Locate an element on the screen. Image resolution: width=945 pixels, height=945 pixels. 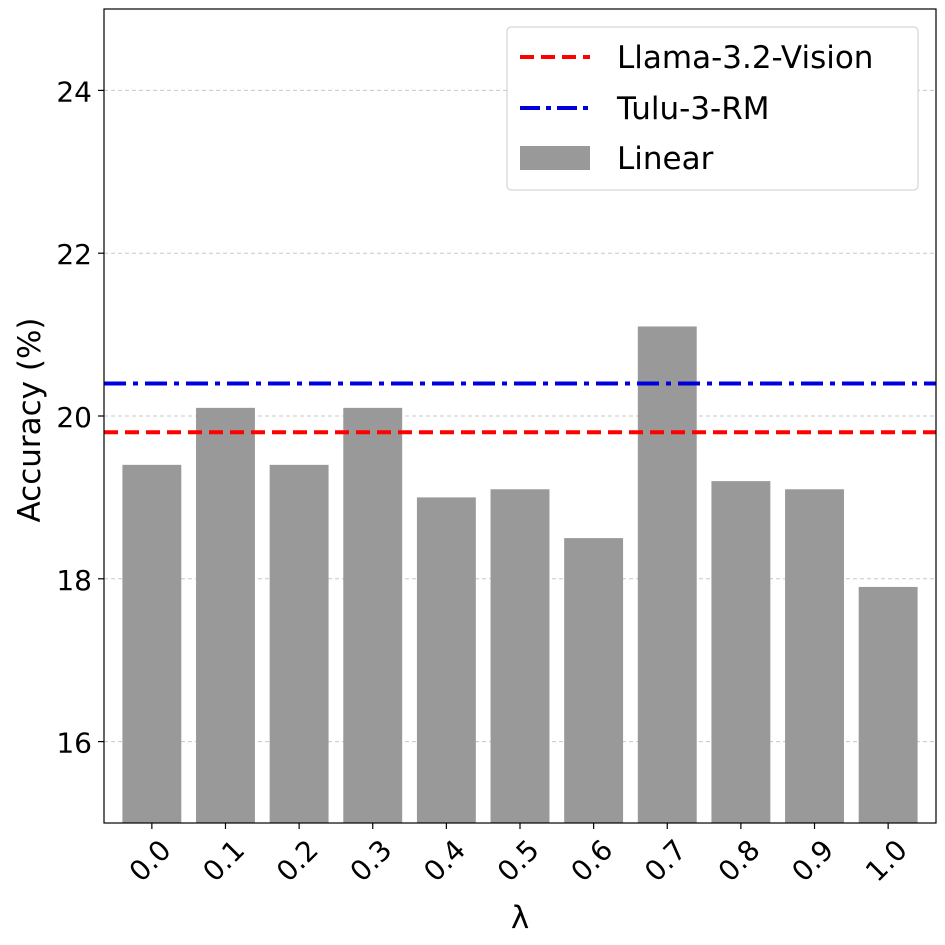
x-tick-label: 0.5 is located at coordinates (518, 860).